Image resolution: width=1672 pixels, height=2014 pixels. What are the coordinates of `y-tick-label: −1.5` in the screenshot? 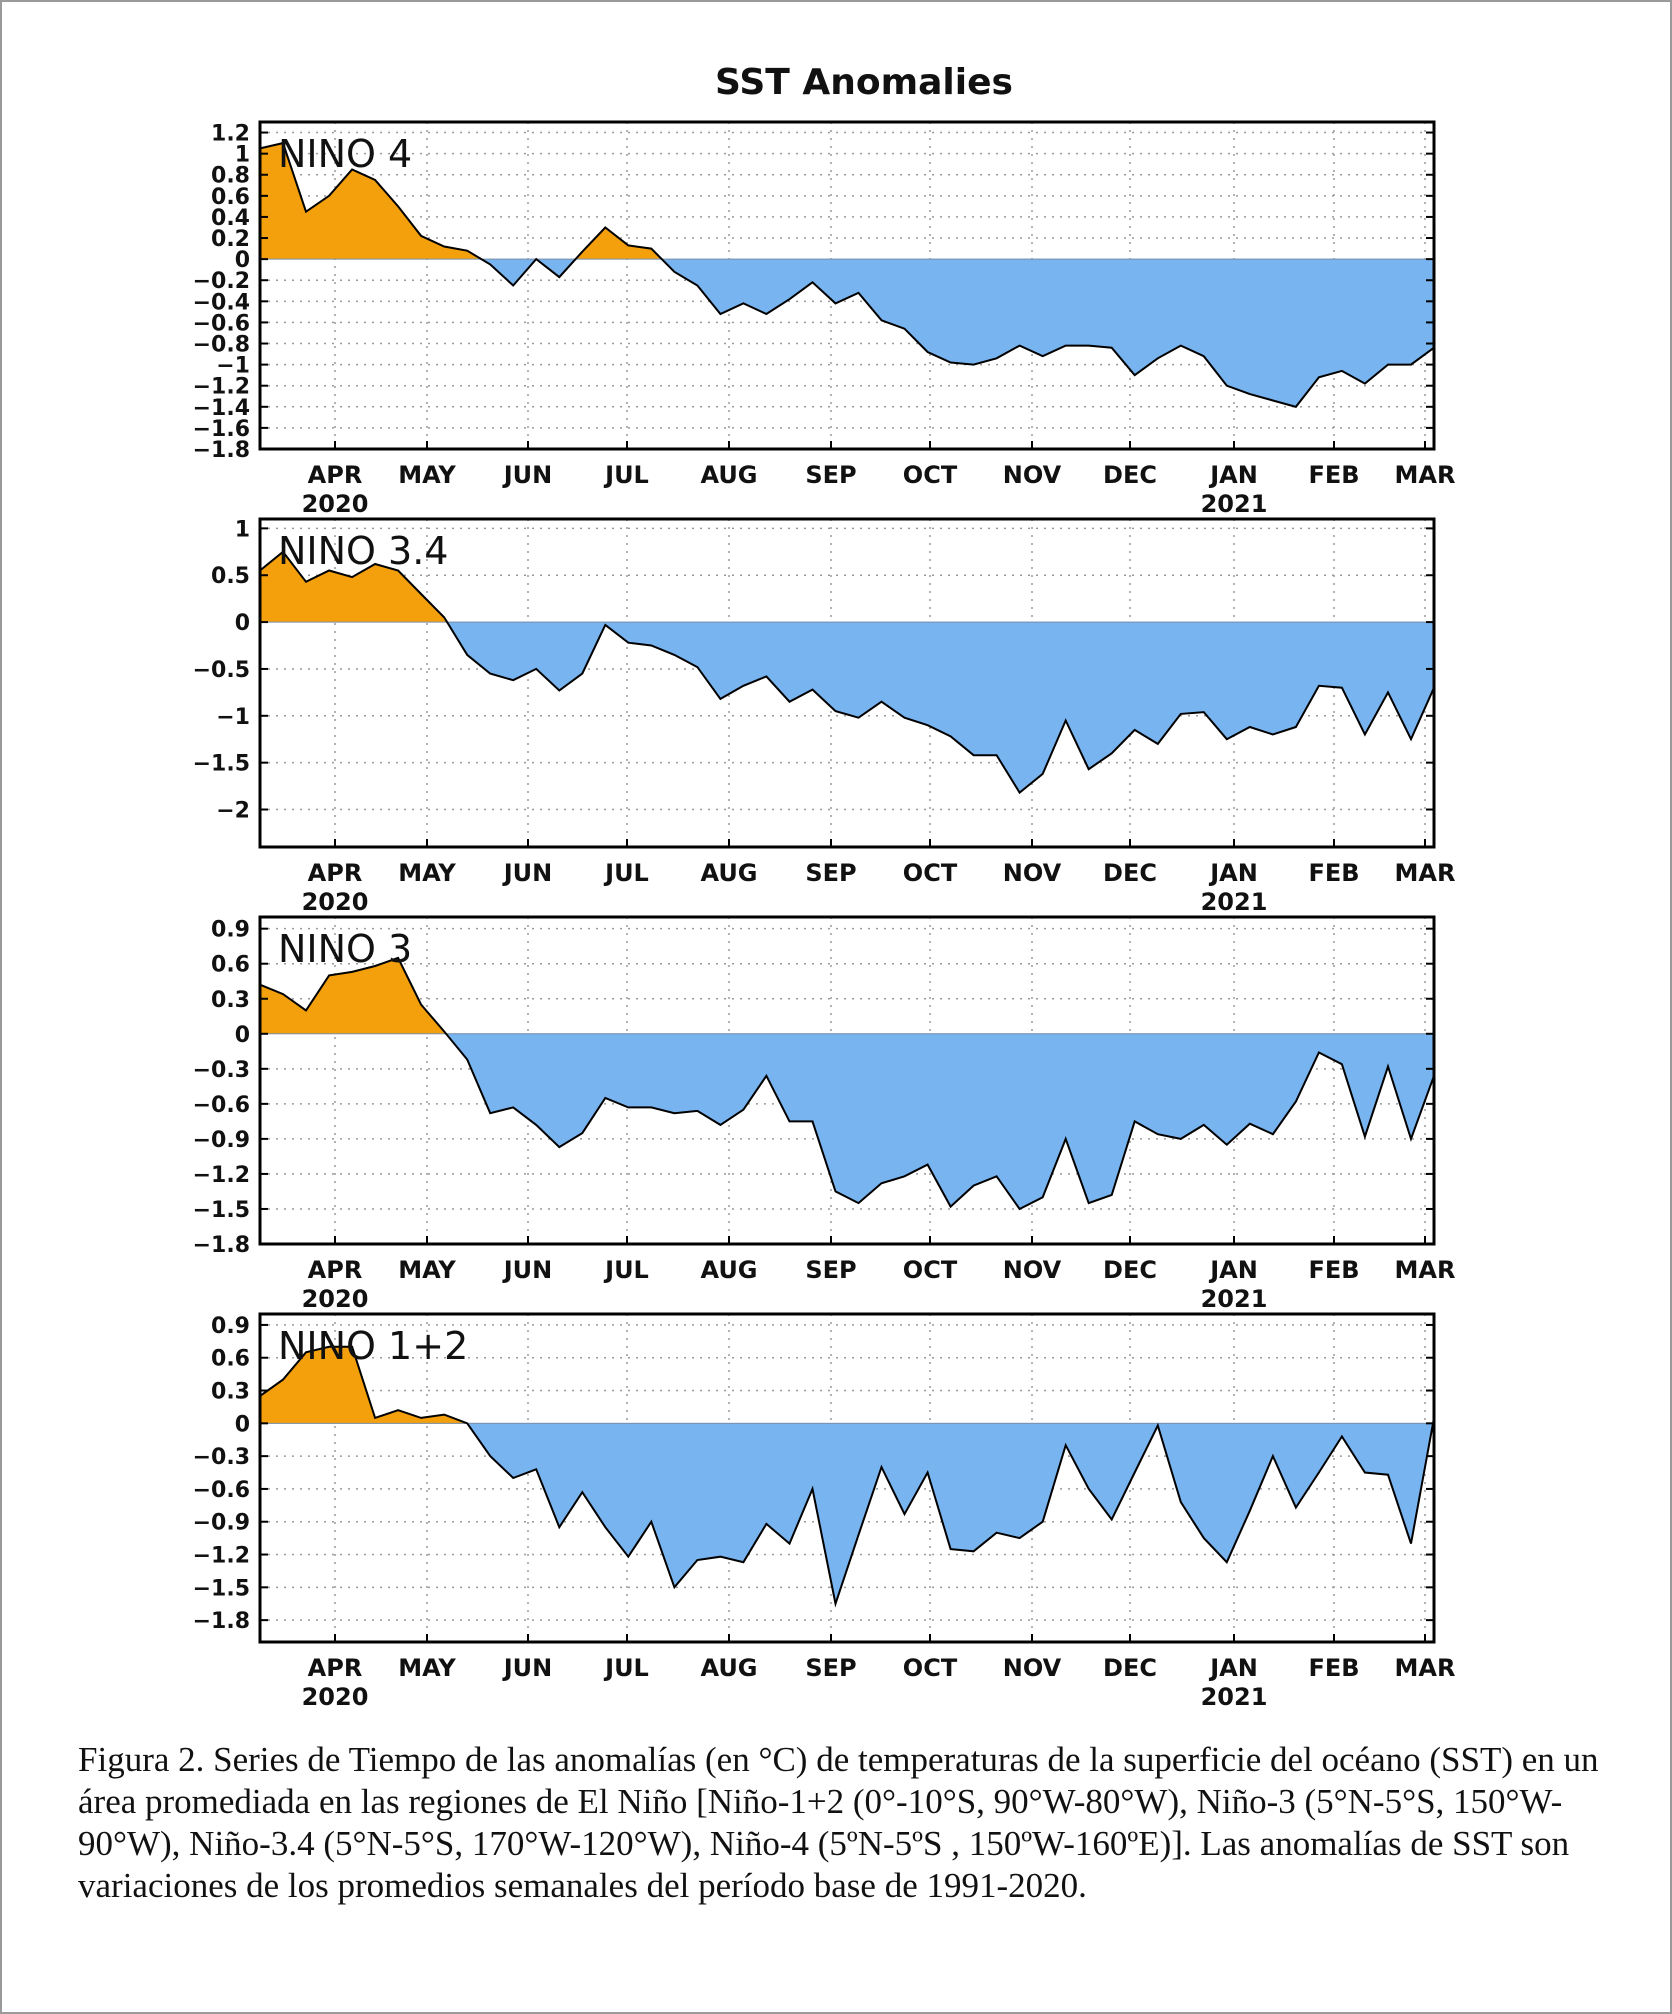 It's located at (221, 1588).